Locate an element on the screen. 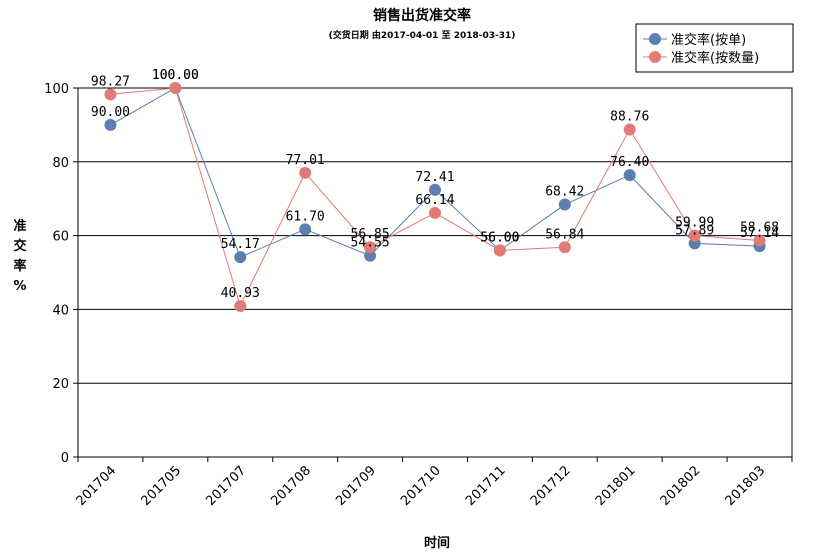  y-axis-label: 准交率% is located at coordinates (19, 256).